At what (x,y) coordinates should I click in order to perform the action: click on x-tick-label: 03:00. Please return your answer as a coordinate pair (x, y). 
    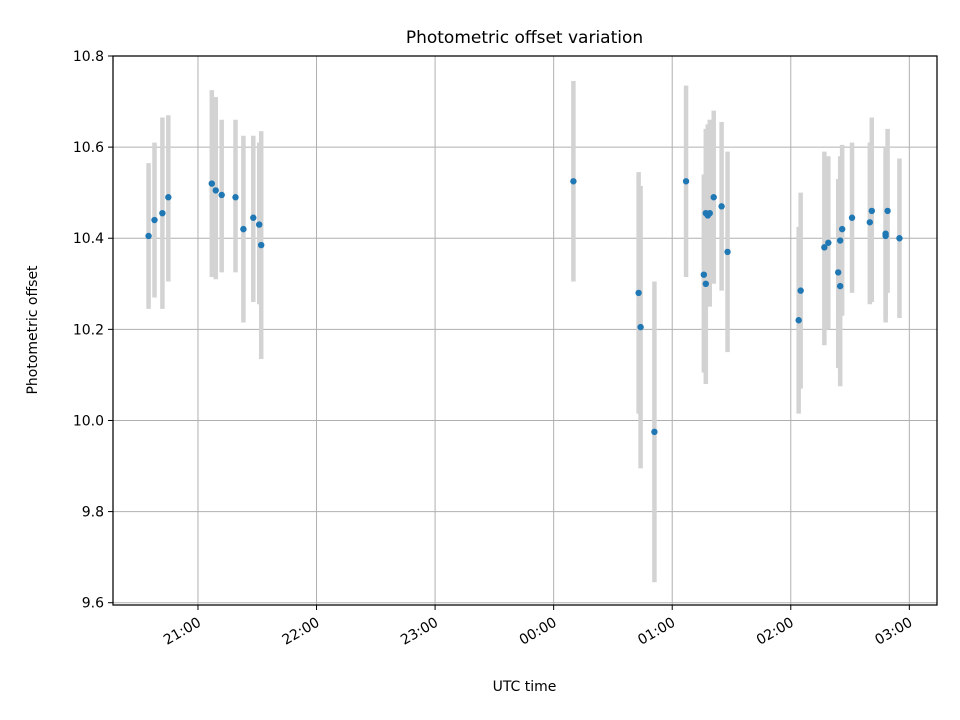
    Looking at the image, I should click on (893, 632).